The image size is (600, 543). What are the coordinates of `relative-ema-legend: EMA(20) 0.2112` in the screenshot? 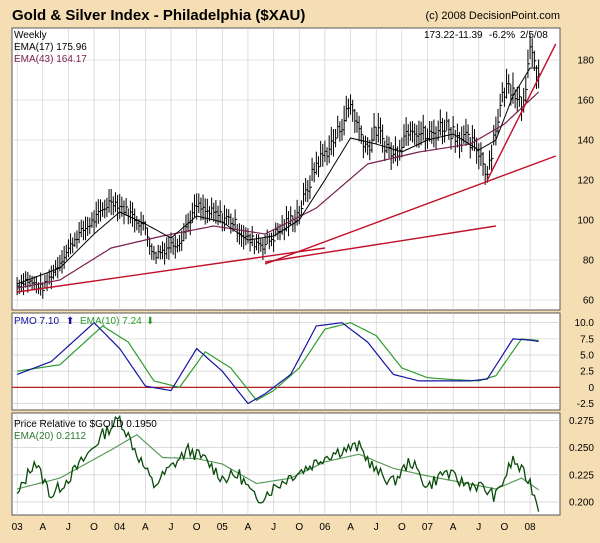 It's located at (50, 436).